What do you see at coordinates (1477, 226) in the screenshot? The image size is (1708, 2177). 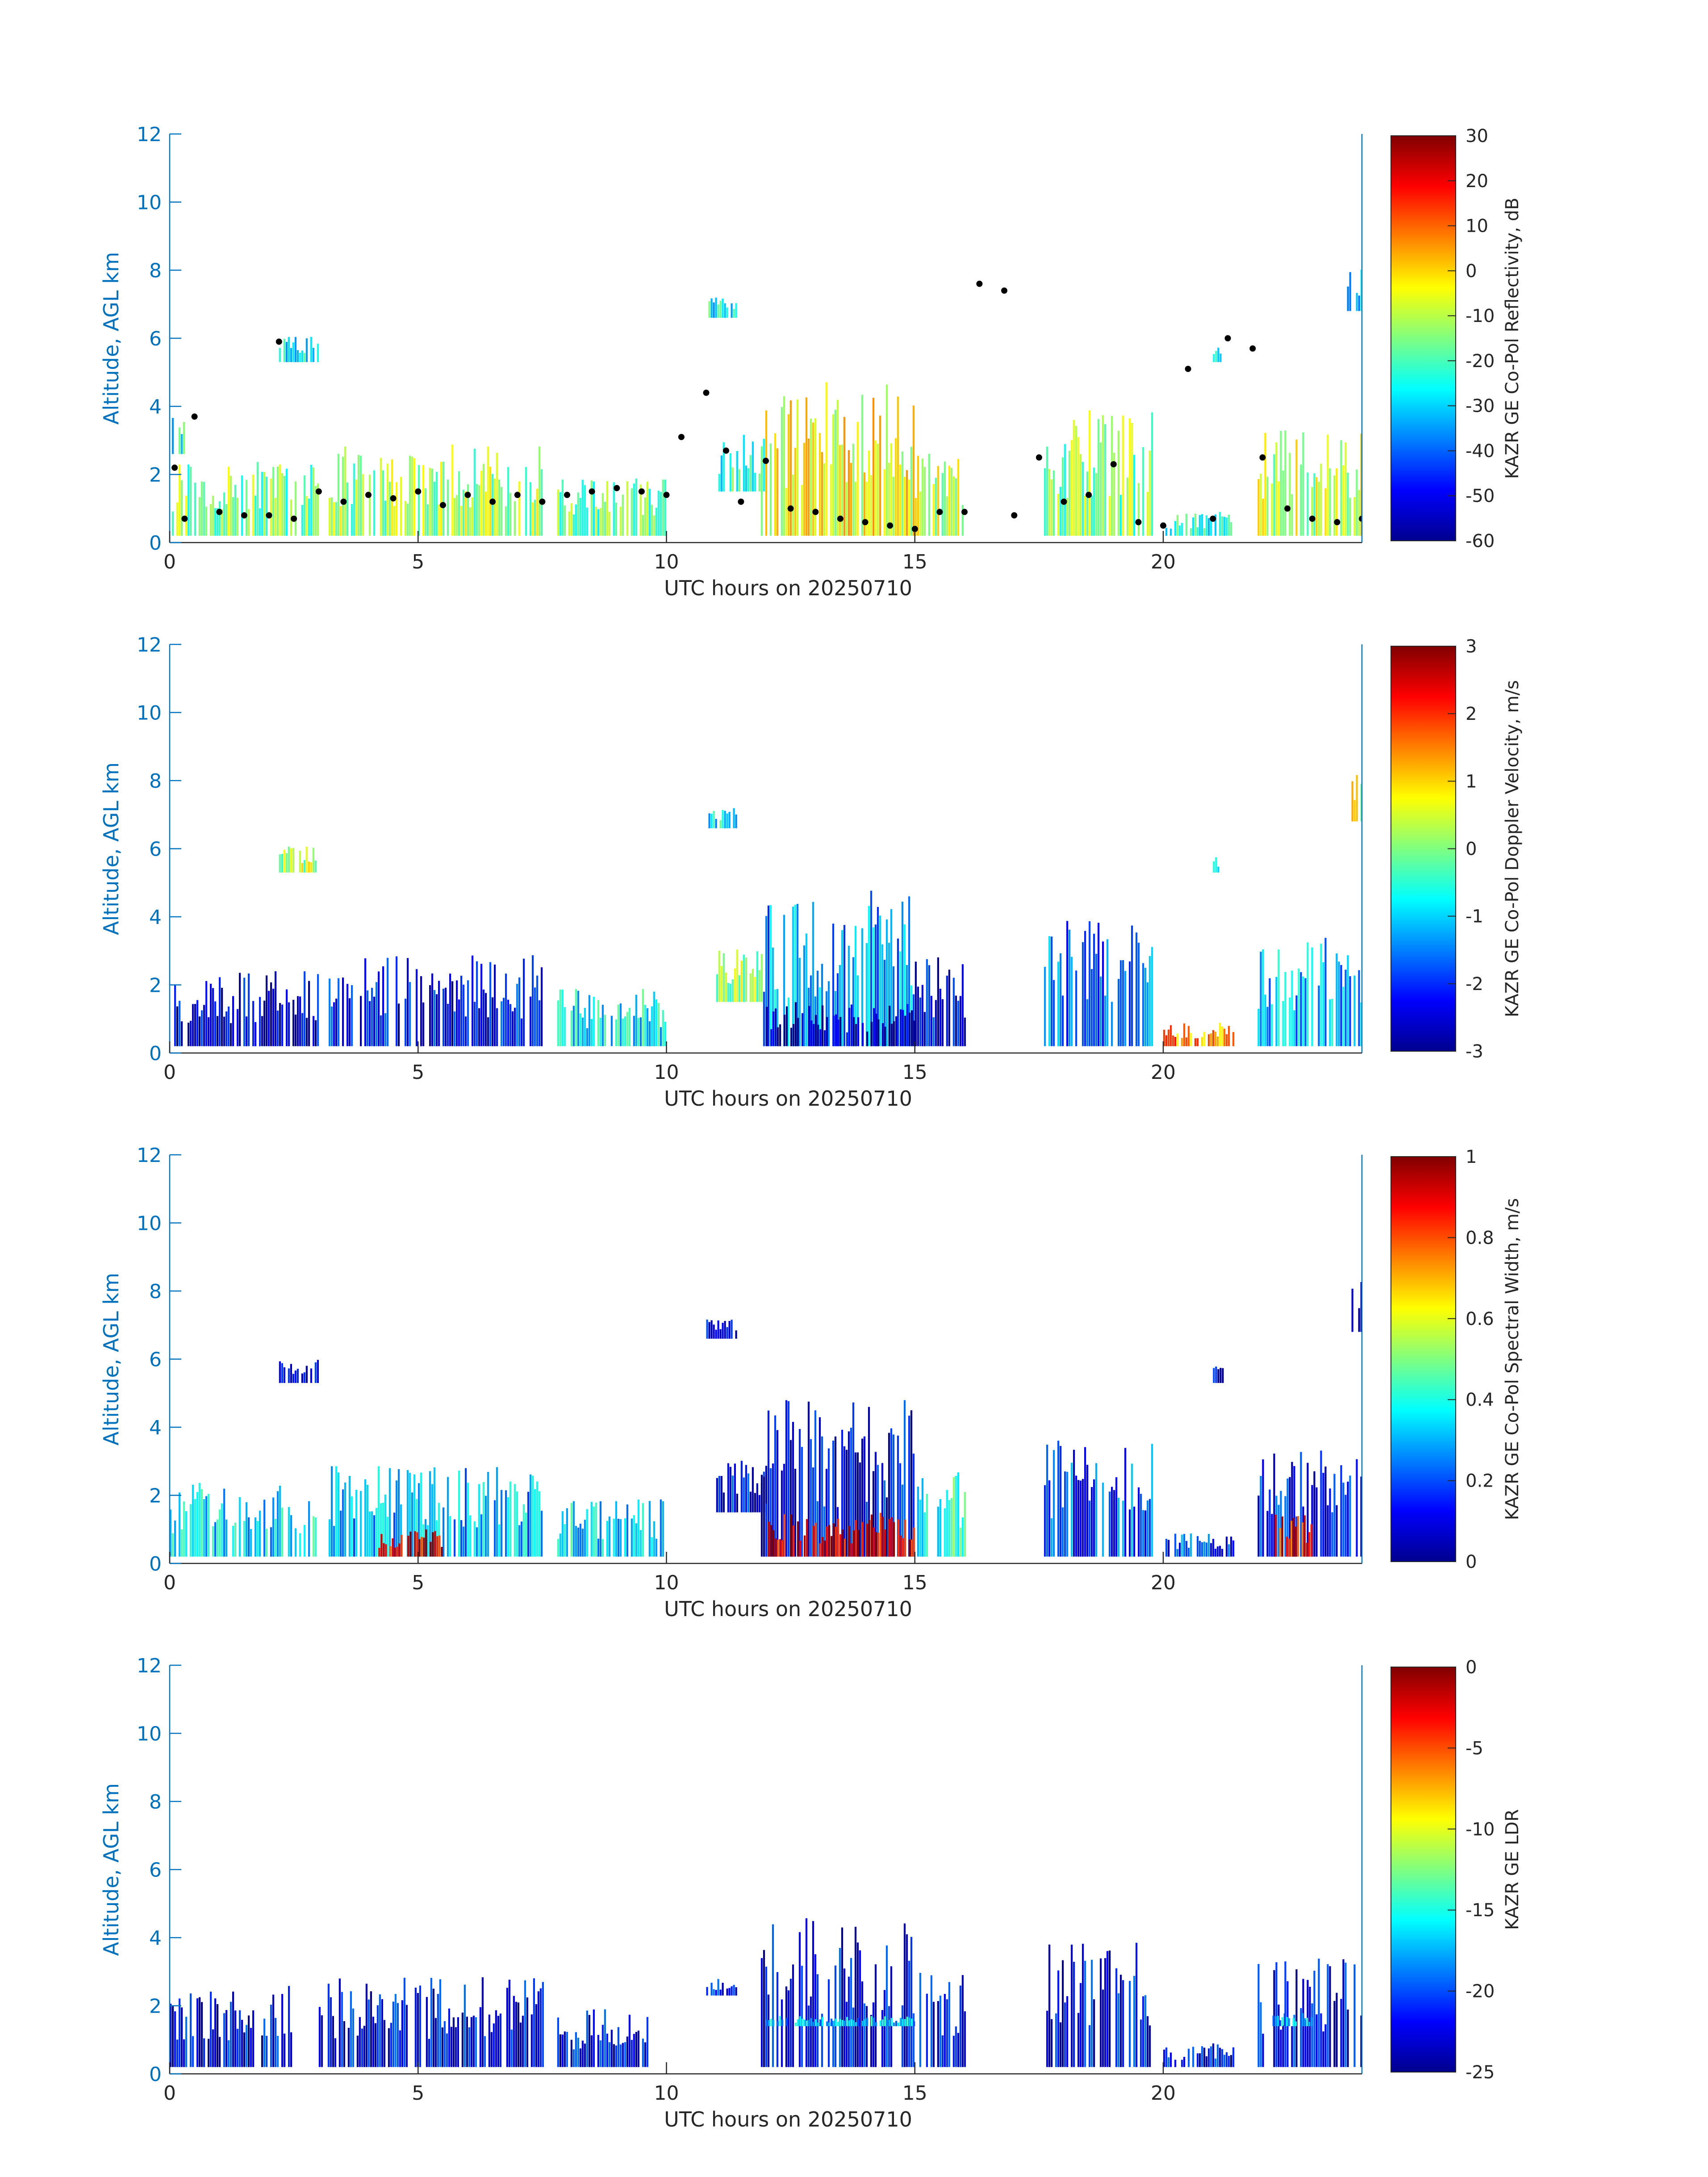 I see `colorbar-tick-label: 10` at bounding box center [1477, 226].